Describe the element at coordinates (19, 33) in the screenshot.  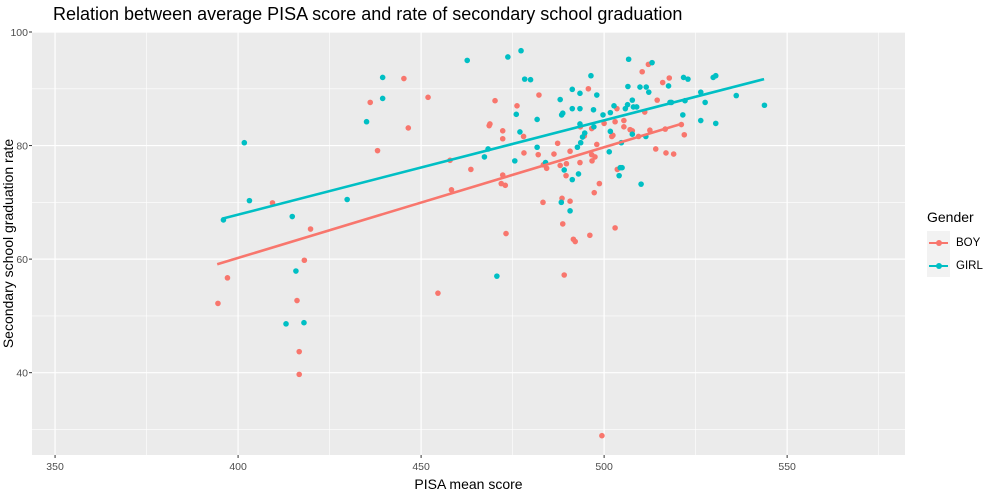
I see `y-tick-label: 100` at that location.